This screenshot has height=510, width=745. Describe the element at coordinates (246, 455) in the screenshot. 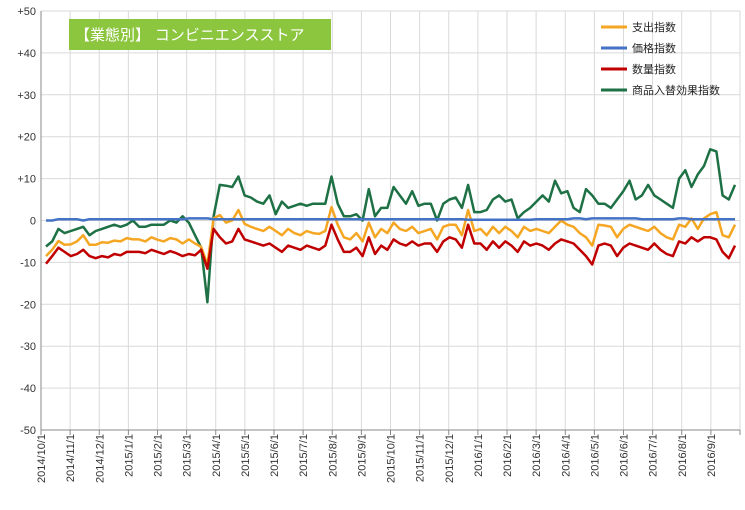

I see `x-tick-label: 2015/5/1` at that location.